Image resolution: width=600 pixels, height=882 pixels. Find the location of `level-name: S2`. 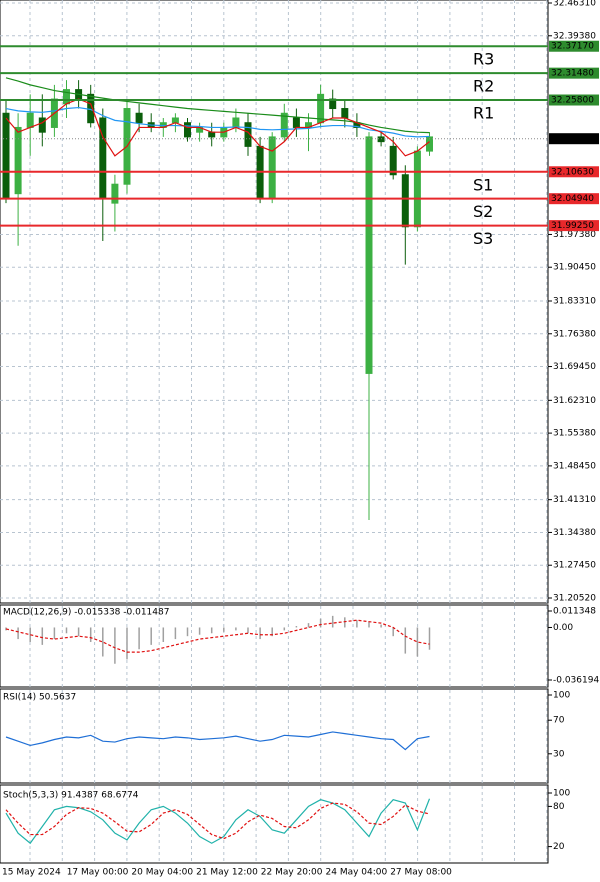

level-name: S2 is located at coordinates (483, 211).